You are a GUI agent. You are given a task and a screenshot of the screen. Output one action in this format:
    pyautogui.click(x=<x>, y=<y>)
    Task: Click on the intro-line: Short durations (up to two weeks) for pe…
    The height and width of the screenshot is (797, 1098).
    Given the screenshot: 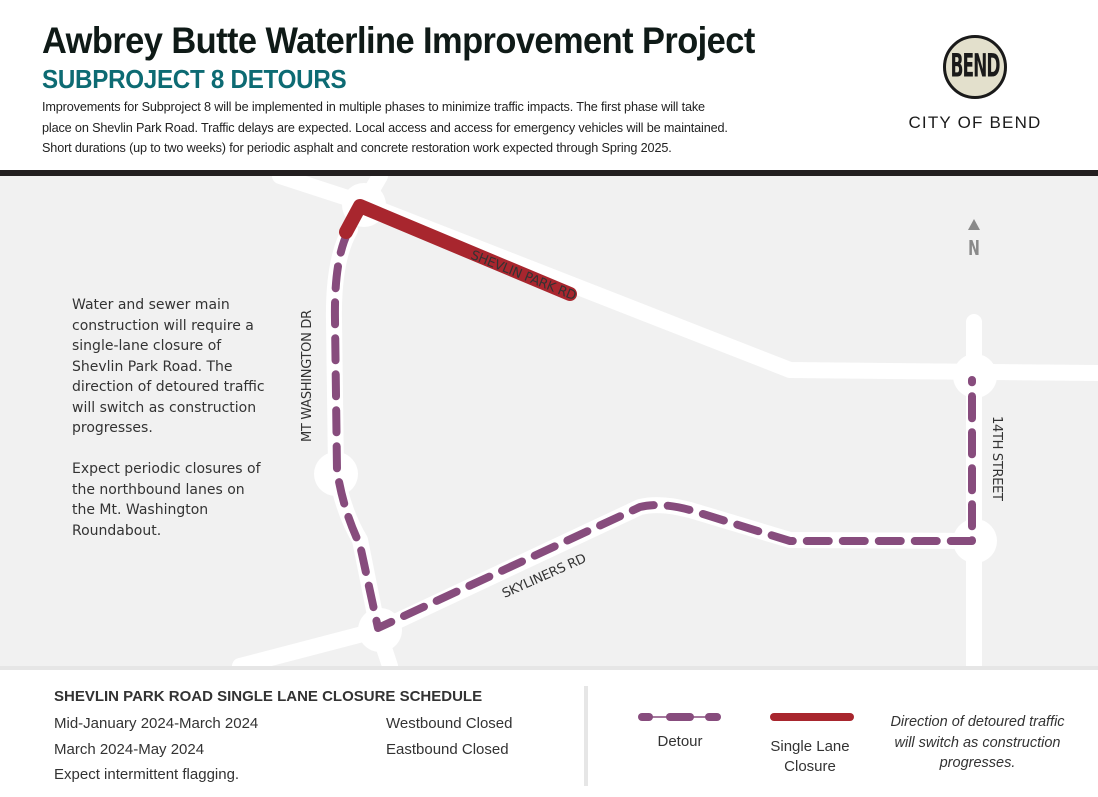 What is the action you would take?
    pyautogui.click(x=357, y=147)
    